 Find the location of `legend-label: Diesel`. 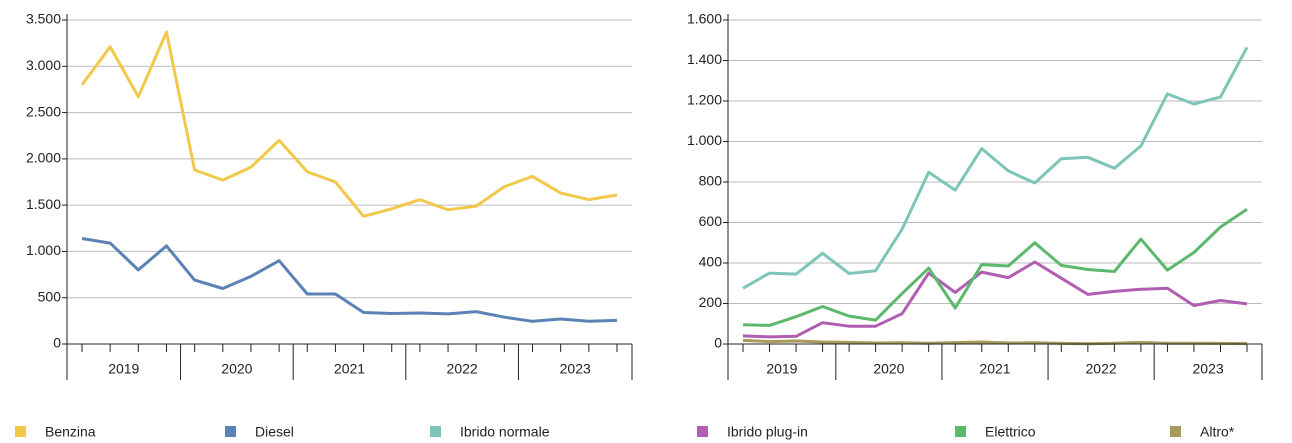

legend-label: Diesel is located at coordinates (274, 432).